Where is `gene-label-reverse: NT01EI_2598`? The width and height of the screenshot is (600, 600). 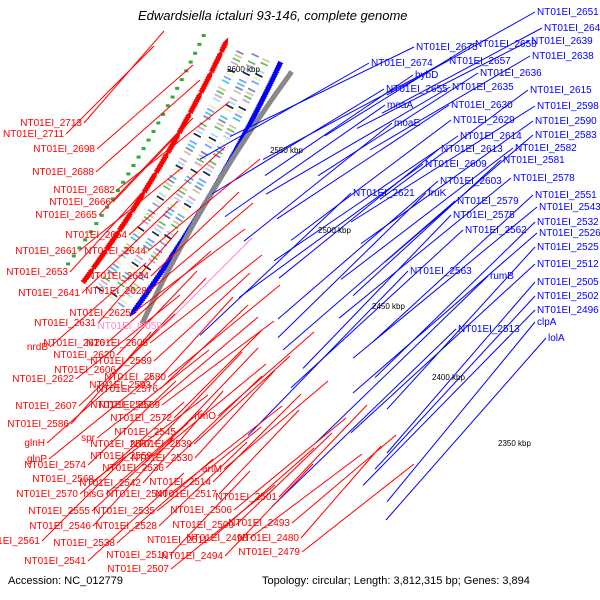 gene-label-reverse: NT01EI_2598 is located at coordinates (568, 106).